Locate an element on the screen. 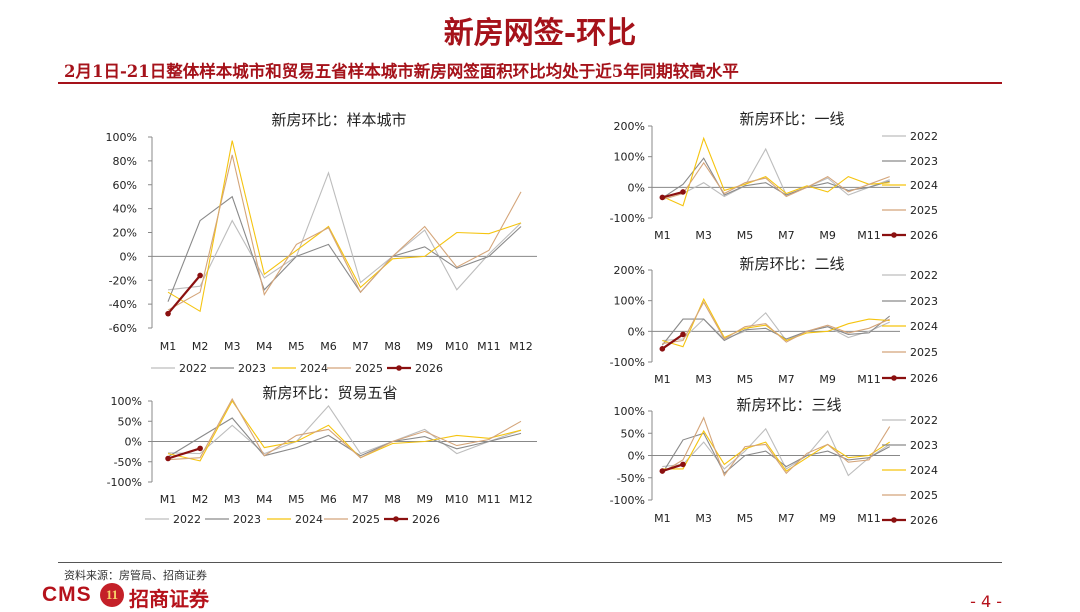 The height and width of the screenshot is (612, 1080). y-tick-label: 200% is located at coordinates (629, 270).